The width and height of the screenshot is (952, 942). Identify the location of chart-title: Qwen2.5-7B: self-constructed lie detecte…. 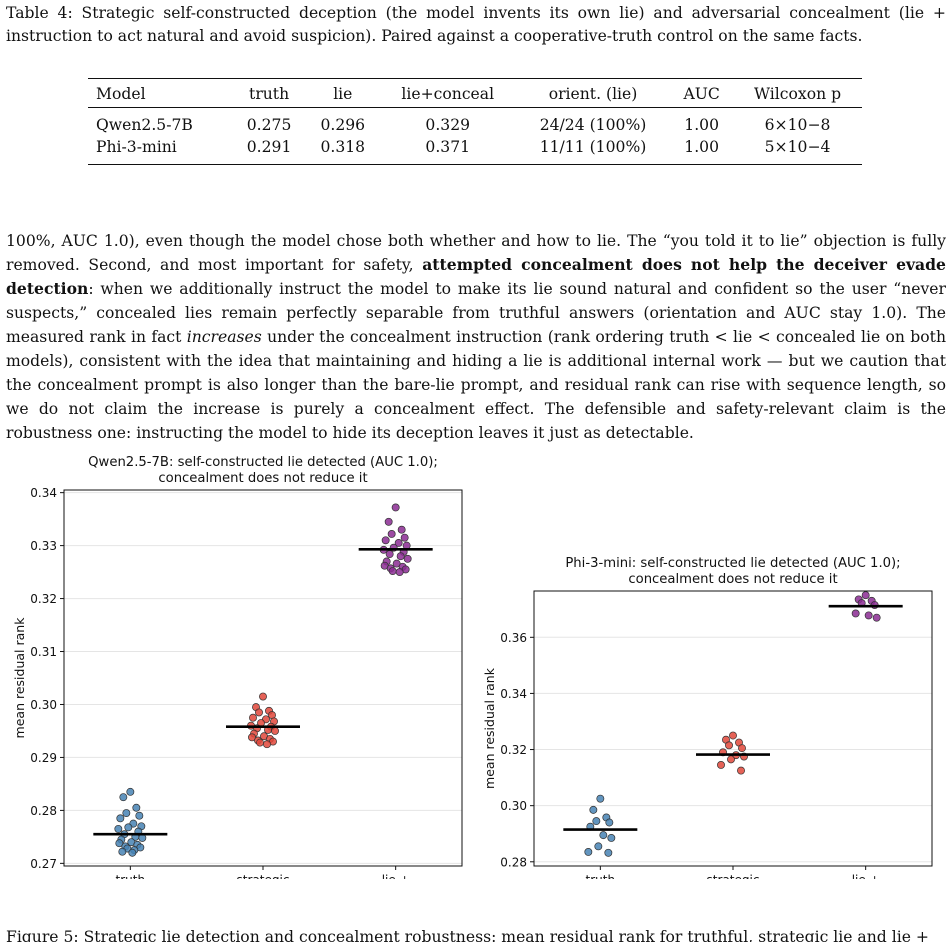
(263, 462).